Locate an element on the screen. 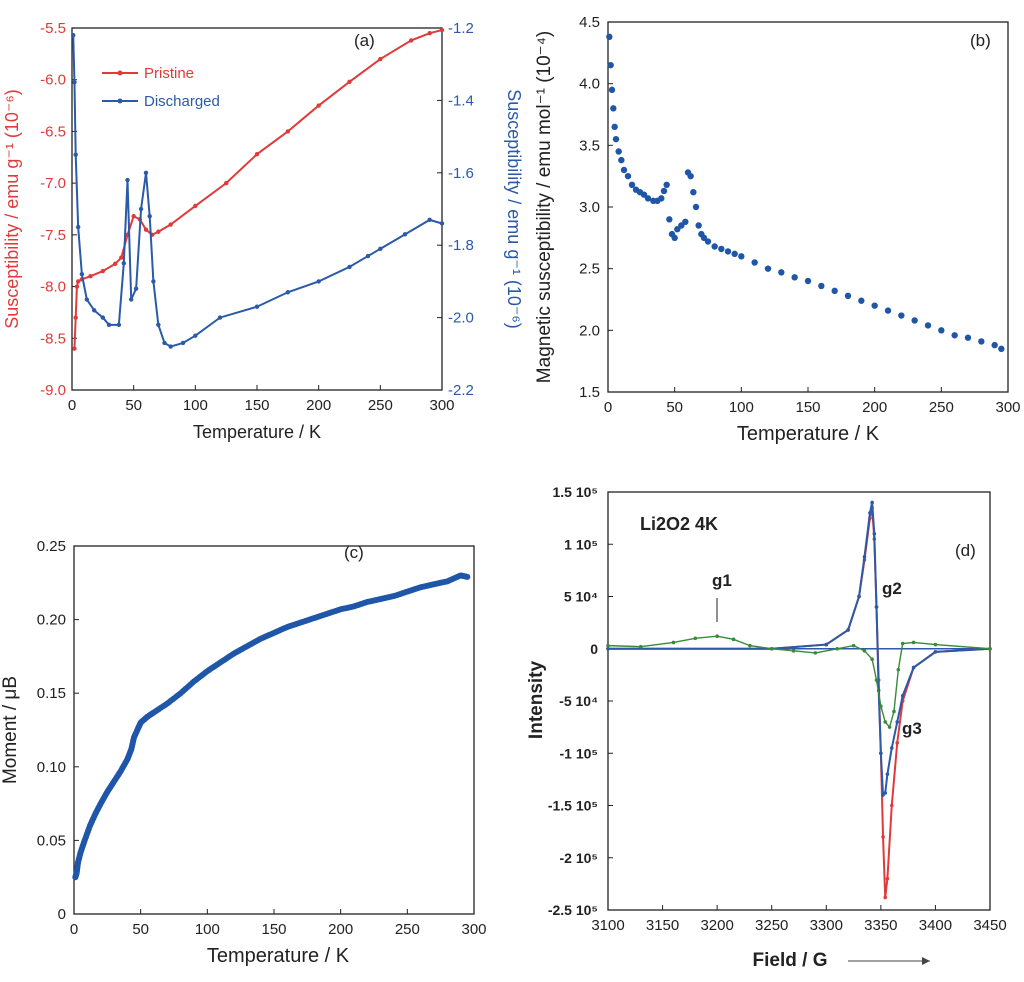  c-ytick-label: 0.15 is located at coordinates (51, 693).